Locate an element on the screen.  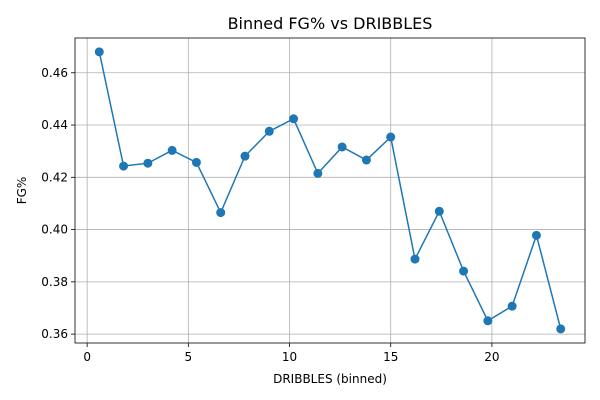
y-tick-label: 0.46 is located at coordinates (54, 73).